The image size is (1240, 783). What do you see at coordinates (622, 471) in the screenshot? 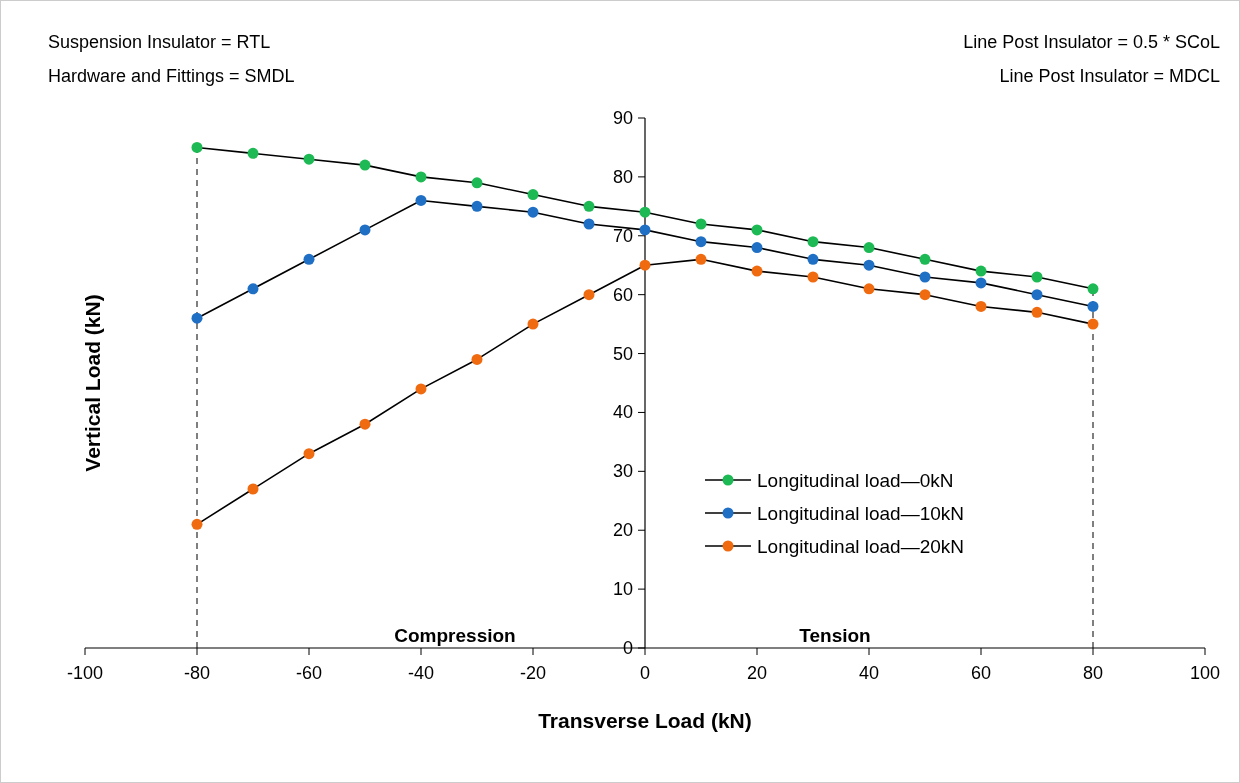
I see `y-tick-label: 30` at bounding box center [622, 471].